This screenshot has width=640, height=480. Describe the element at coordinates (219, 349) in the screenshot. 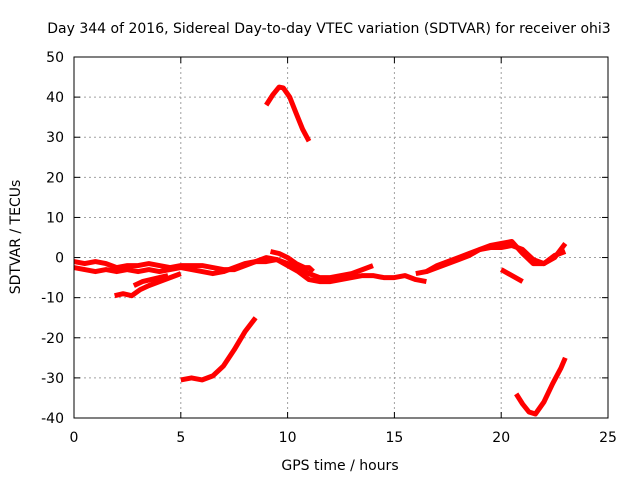

I see `series-line-lower-rise` at that location.